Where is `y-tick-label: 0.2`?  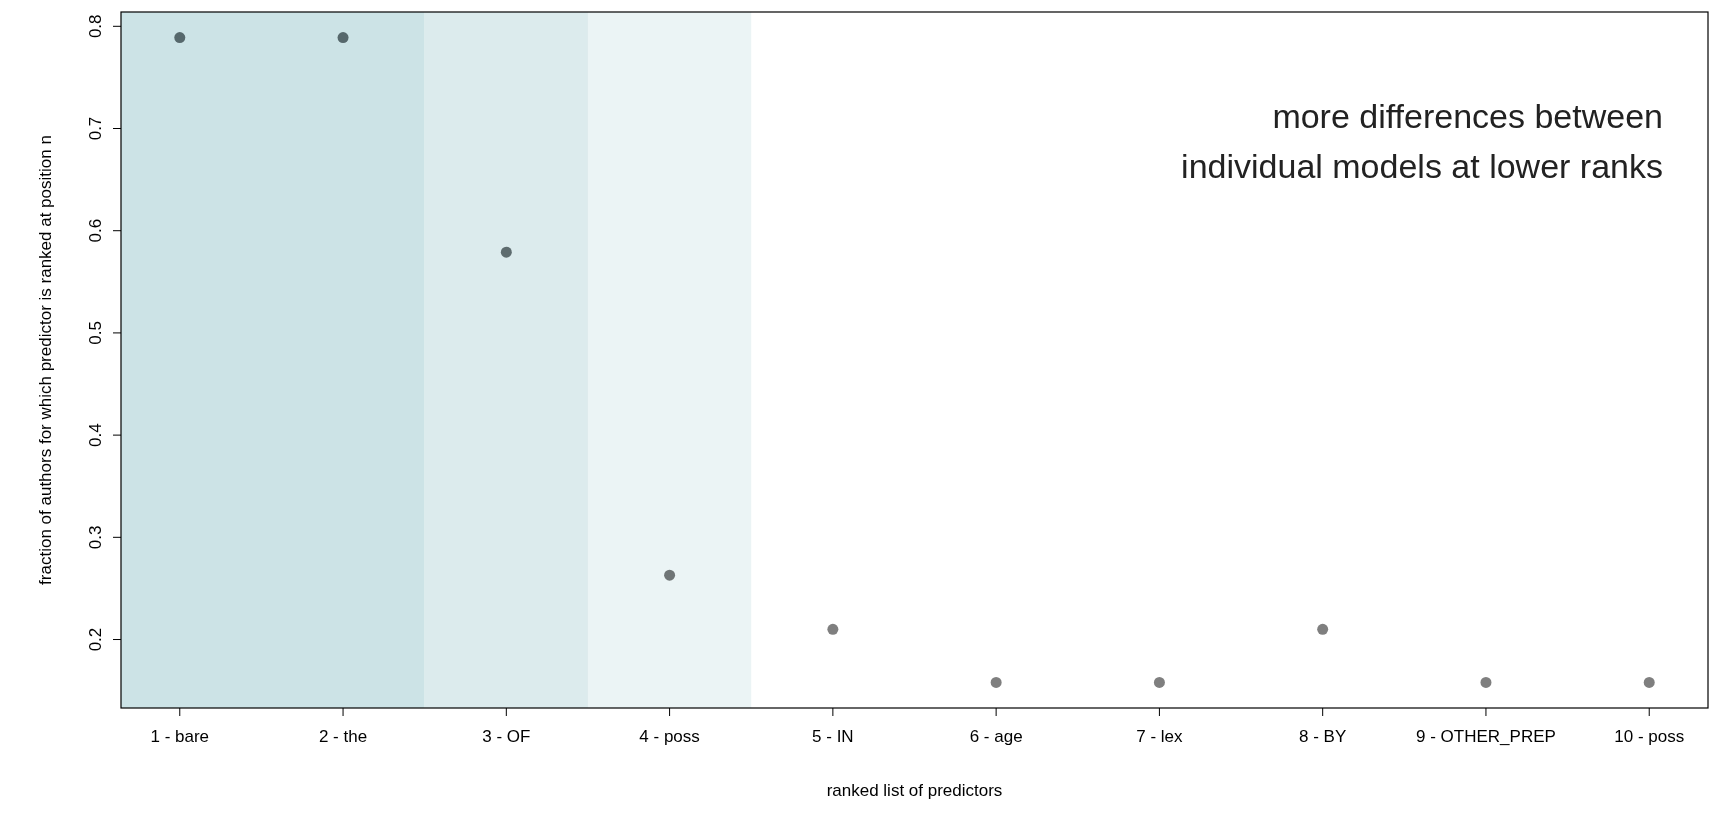
y-tick-label: 0.2 is located at coordinates (95, 639).